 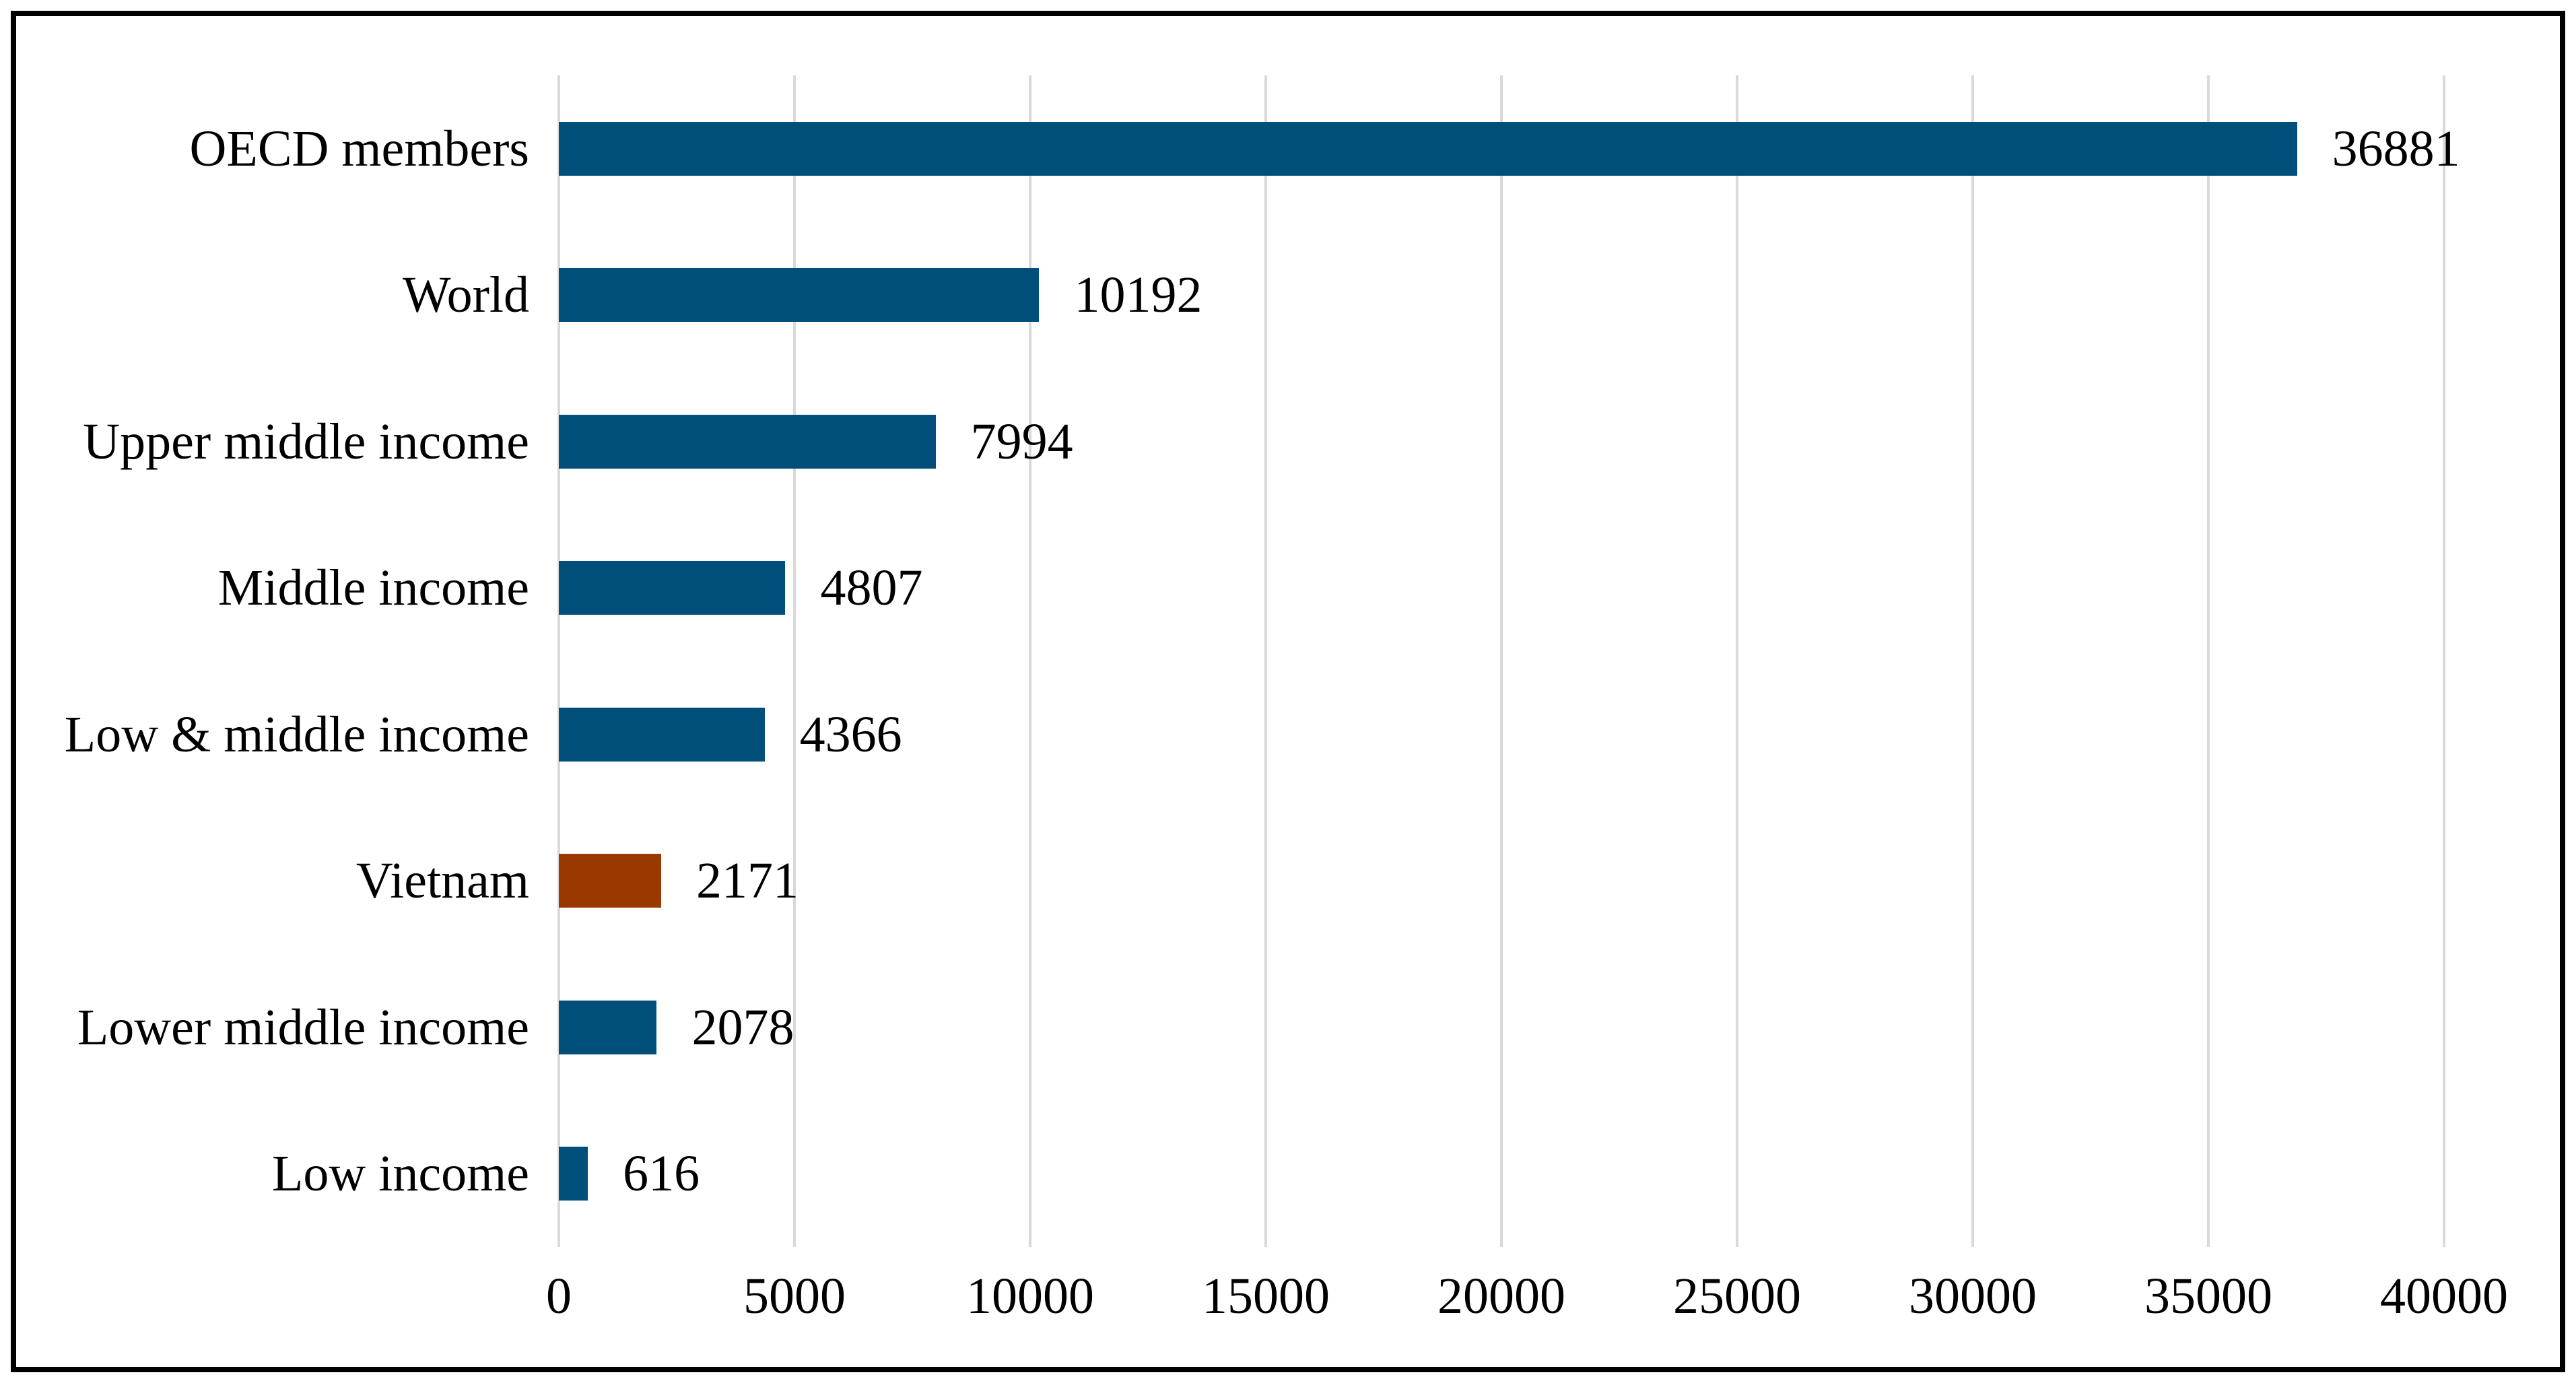 I want to click on bar-row: 616, so click(x=1502, y=1174).